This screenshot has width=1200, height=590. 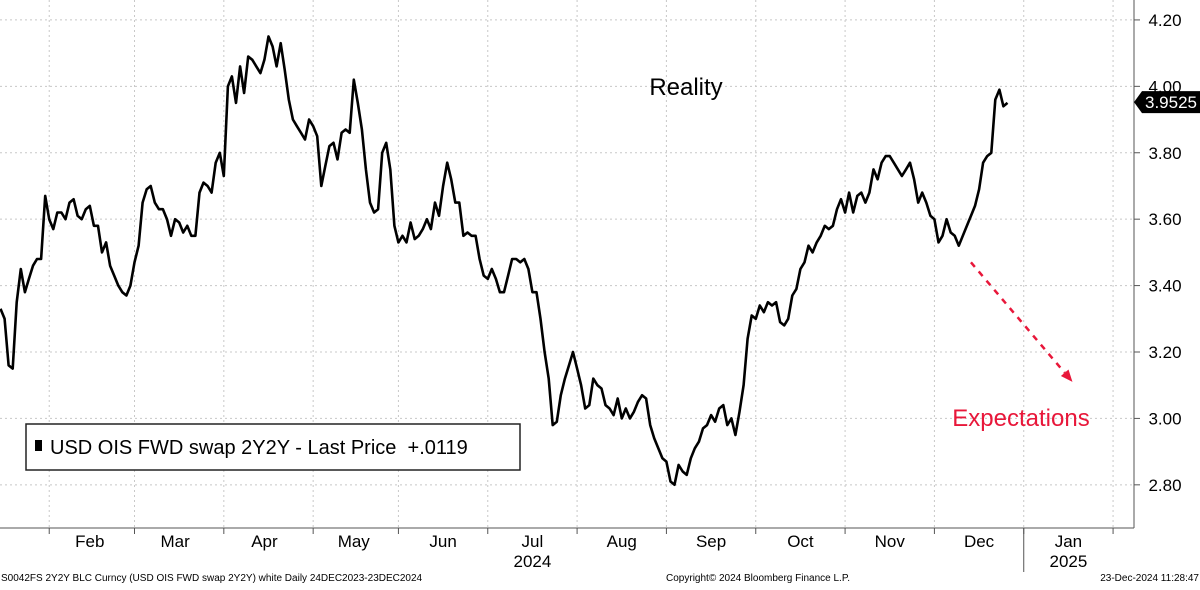 I want to click on y-axis-ticks: 2.803.003.203.403.603.804.004.20, so click(x=1158, y=253).